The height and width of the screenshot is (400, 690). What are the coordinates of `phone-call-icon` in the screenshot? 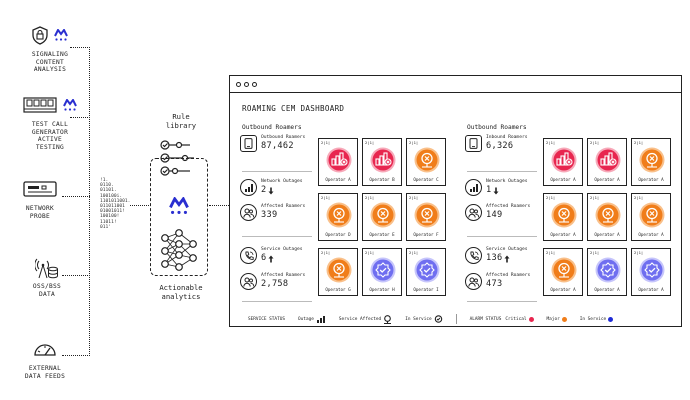 It's located at (248, 255).